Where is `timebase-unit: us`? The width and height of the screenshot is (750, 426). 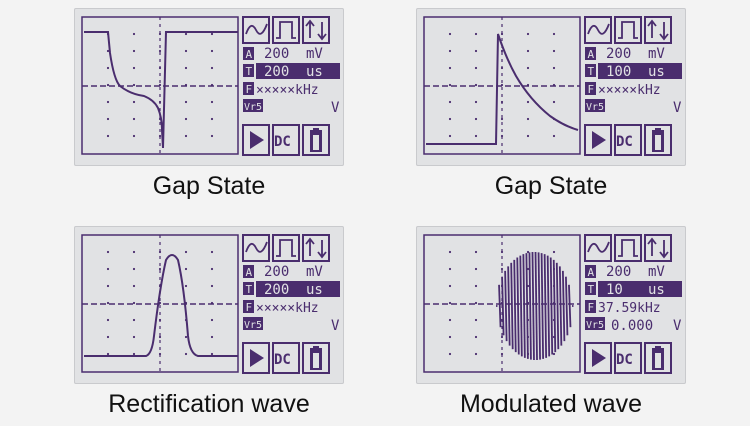
timebase-unit: us is located at coordinates (656, 72).